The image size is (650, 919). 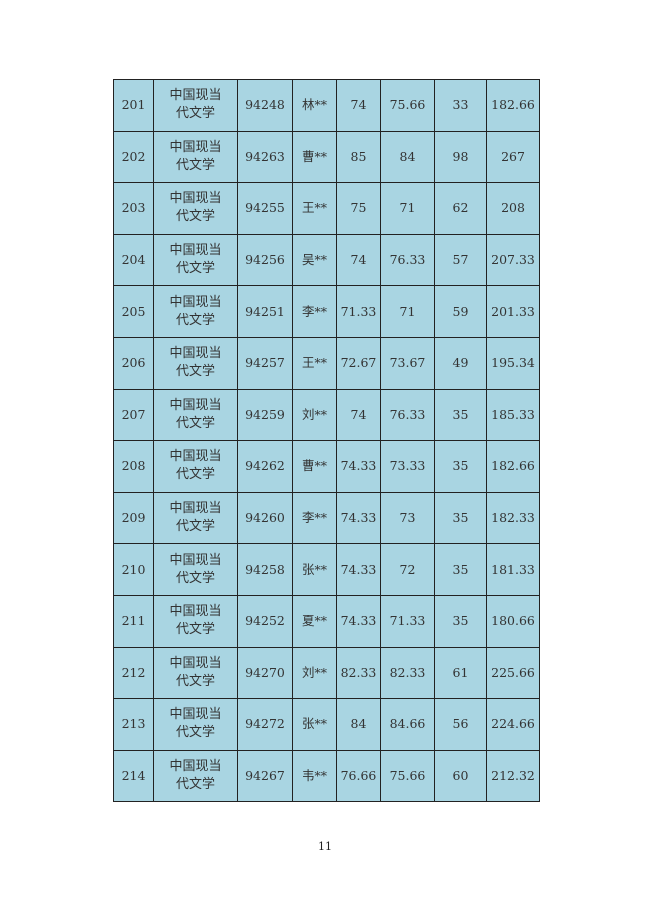 What do you see at coordinates (358, 208) in the screenshot?
I see `score-1-cell: 75` at bounding box center [358, 208].